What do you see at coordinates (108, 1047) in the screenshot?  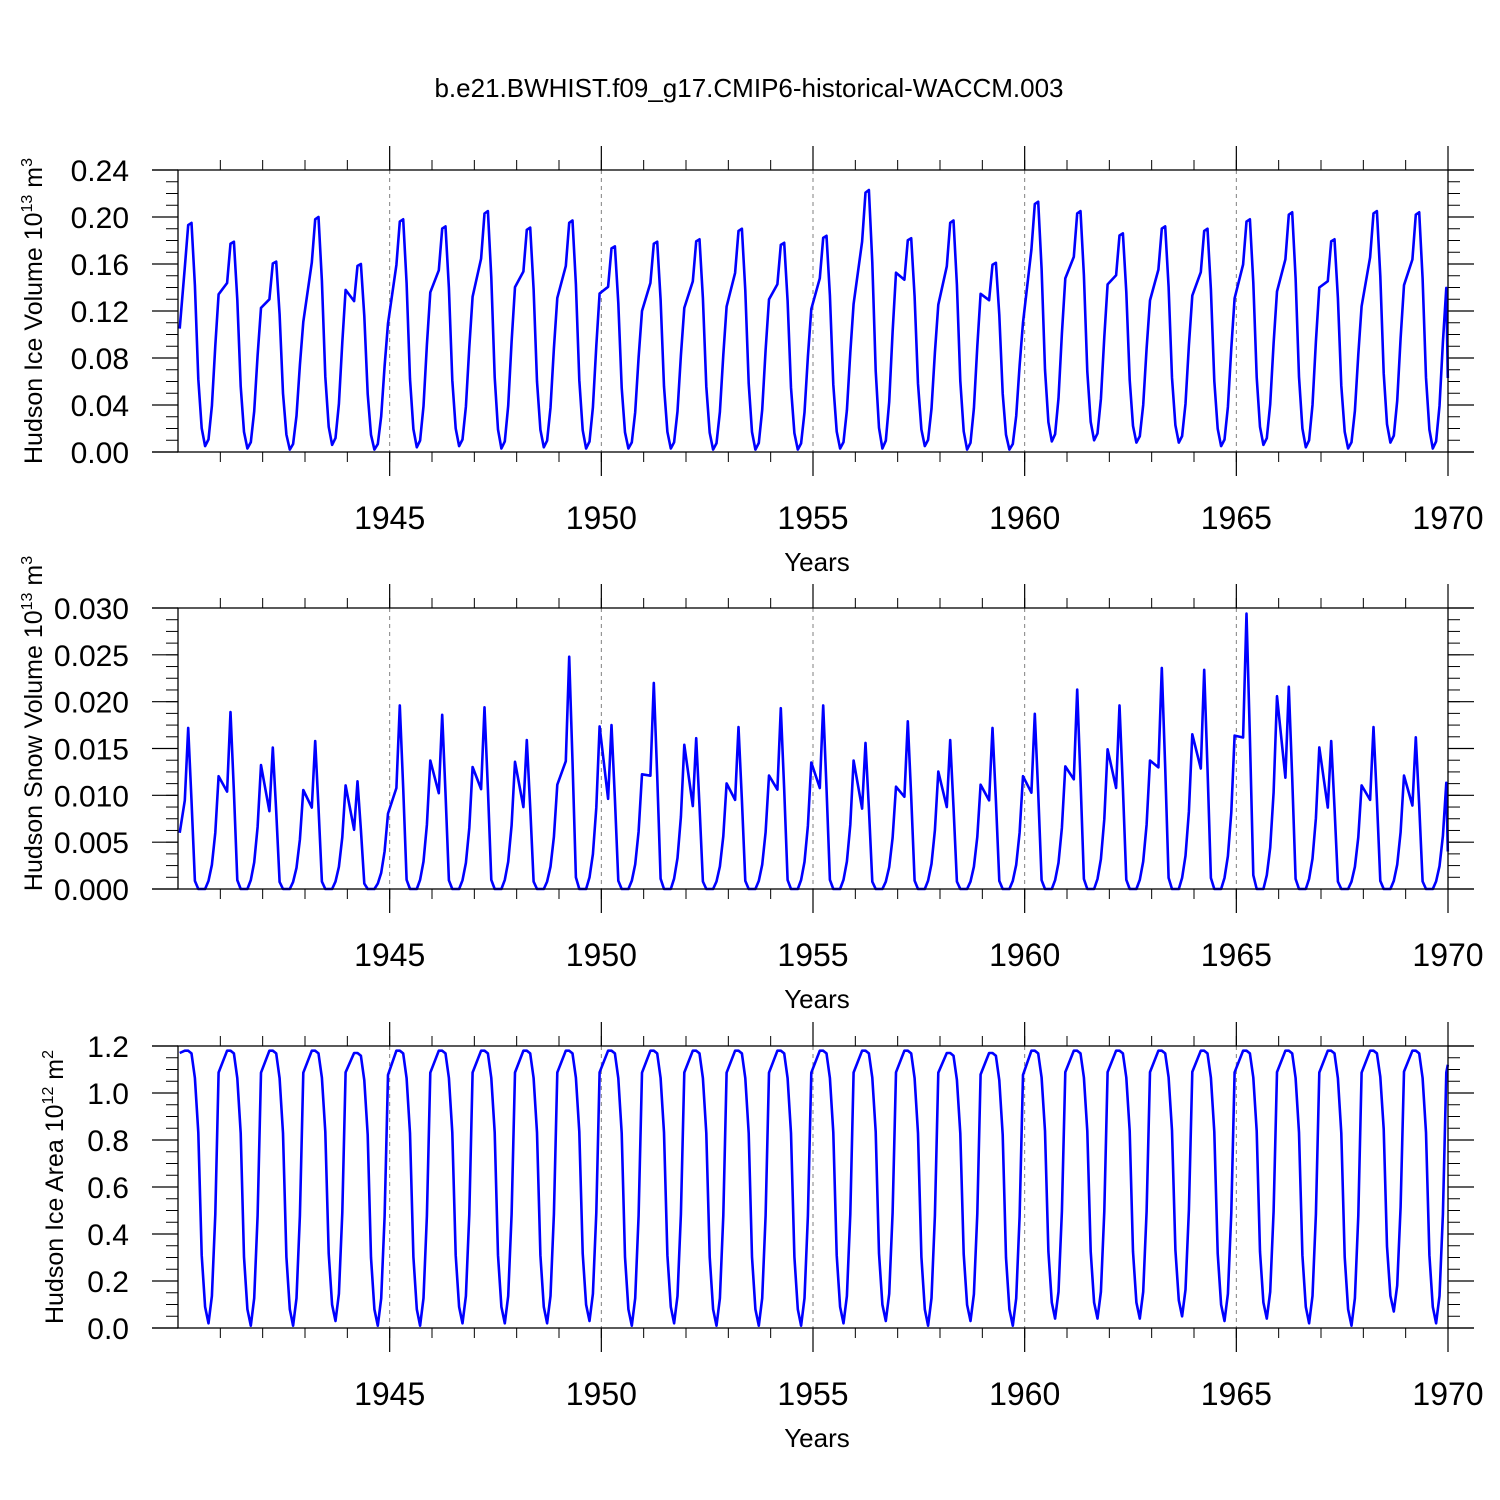 I see `y-tick-label: 1.2` at bounding box center [108, 1047].